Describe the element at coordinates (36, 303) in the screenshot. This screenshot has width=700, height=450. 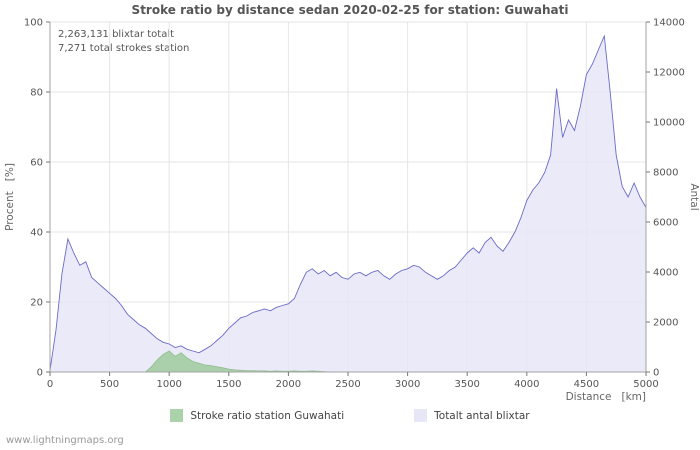
I see `svg-text: 20` at that location.